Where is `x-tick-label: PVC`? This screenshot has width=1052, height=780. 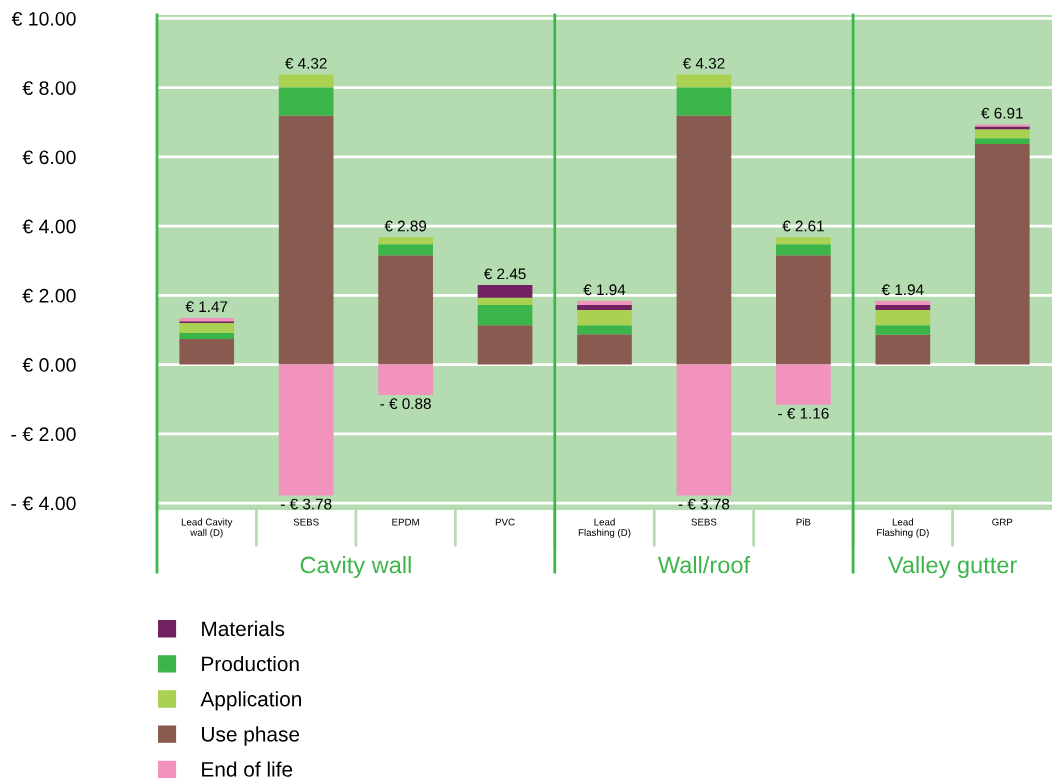 x-tick-label: PVC is located at coordinates (505, 522).